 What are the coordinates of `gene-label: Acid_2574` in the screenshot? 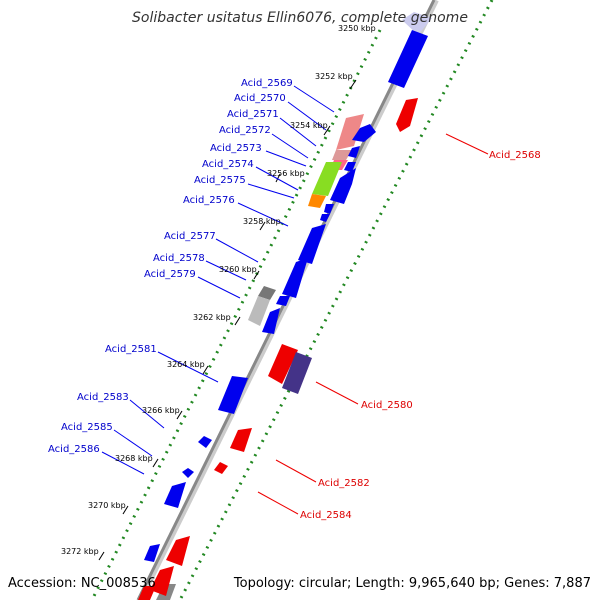 It's located at (228, 164).